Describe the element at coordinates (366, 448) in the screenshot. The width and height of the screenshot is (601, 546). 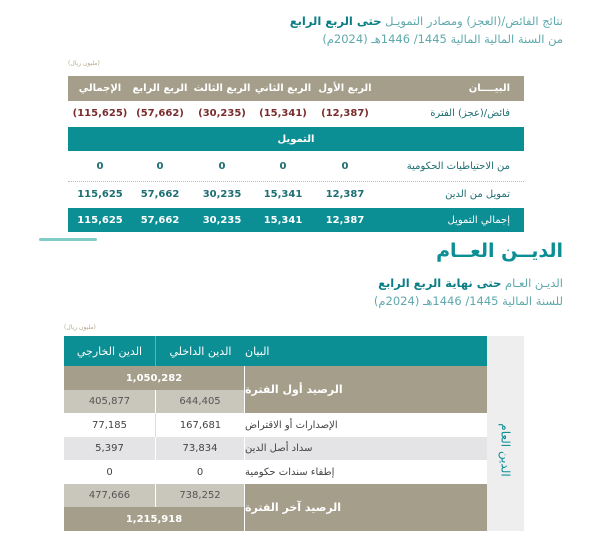
I see `row-label: سداد أصل الدين` at that location.